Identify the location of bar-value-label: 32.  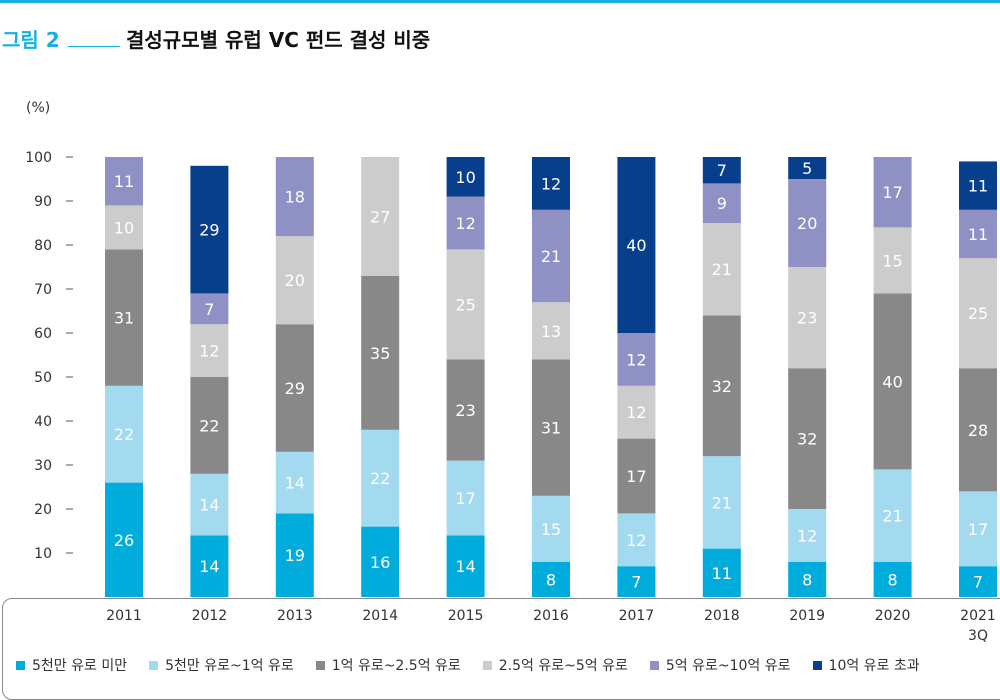
(722, 386).